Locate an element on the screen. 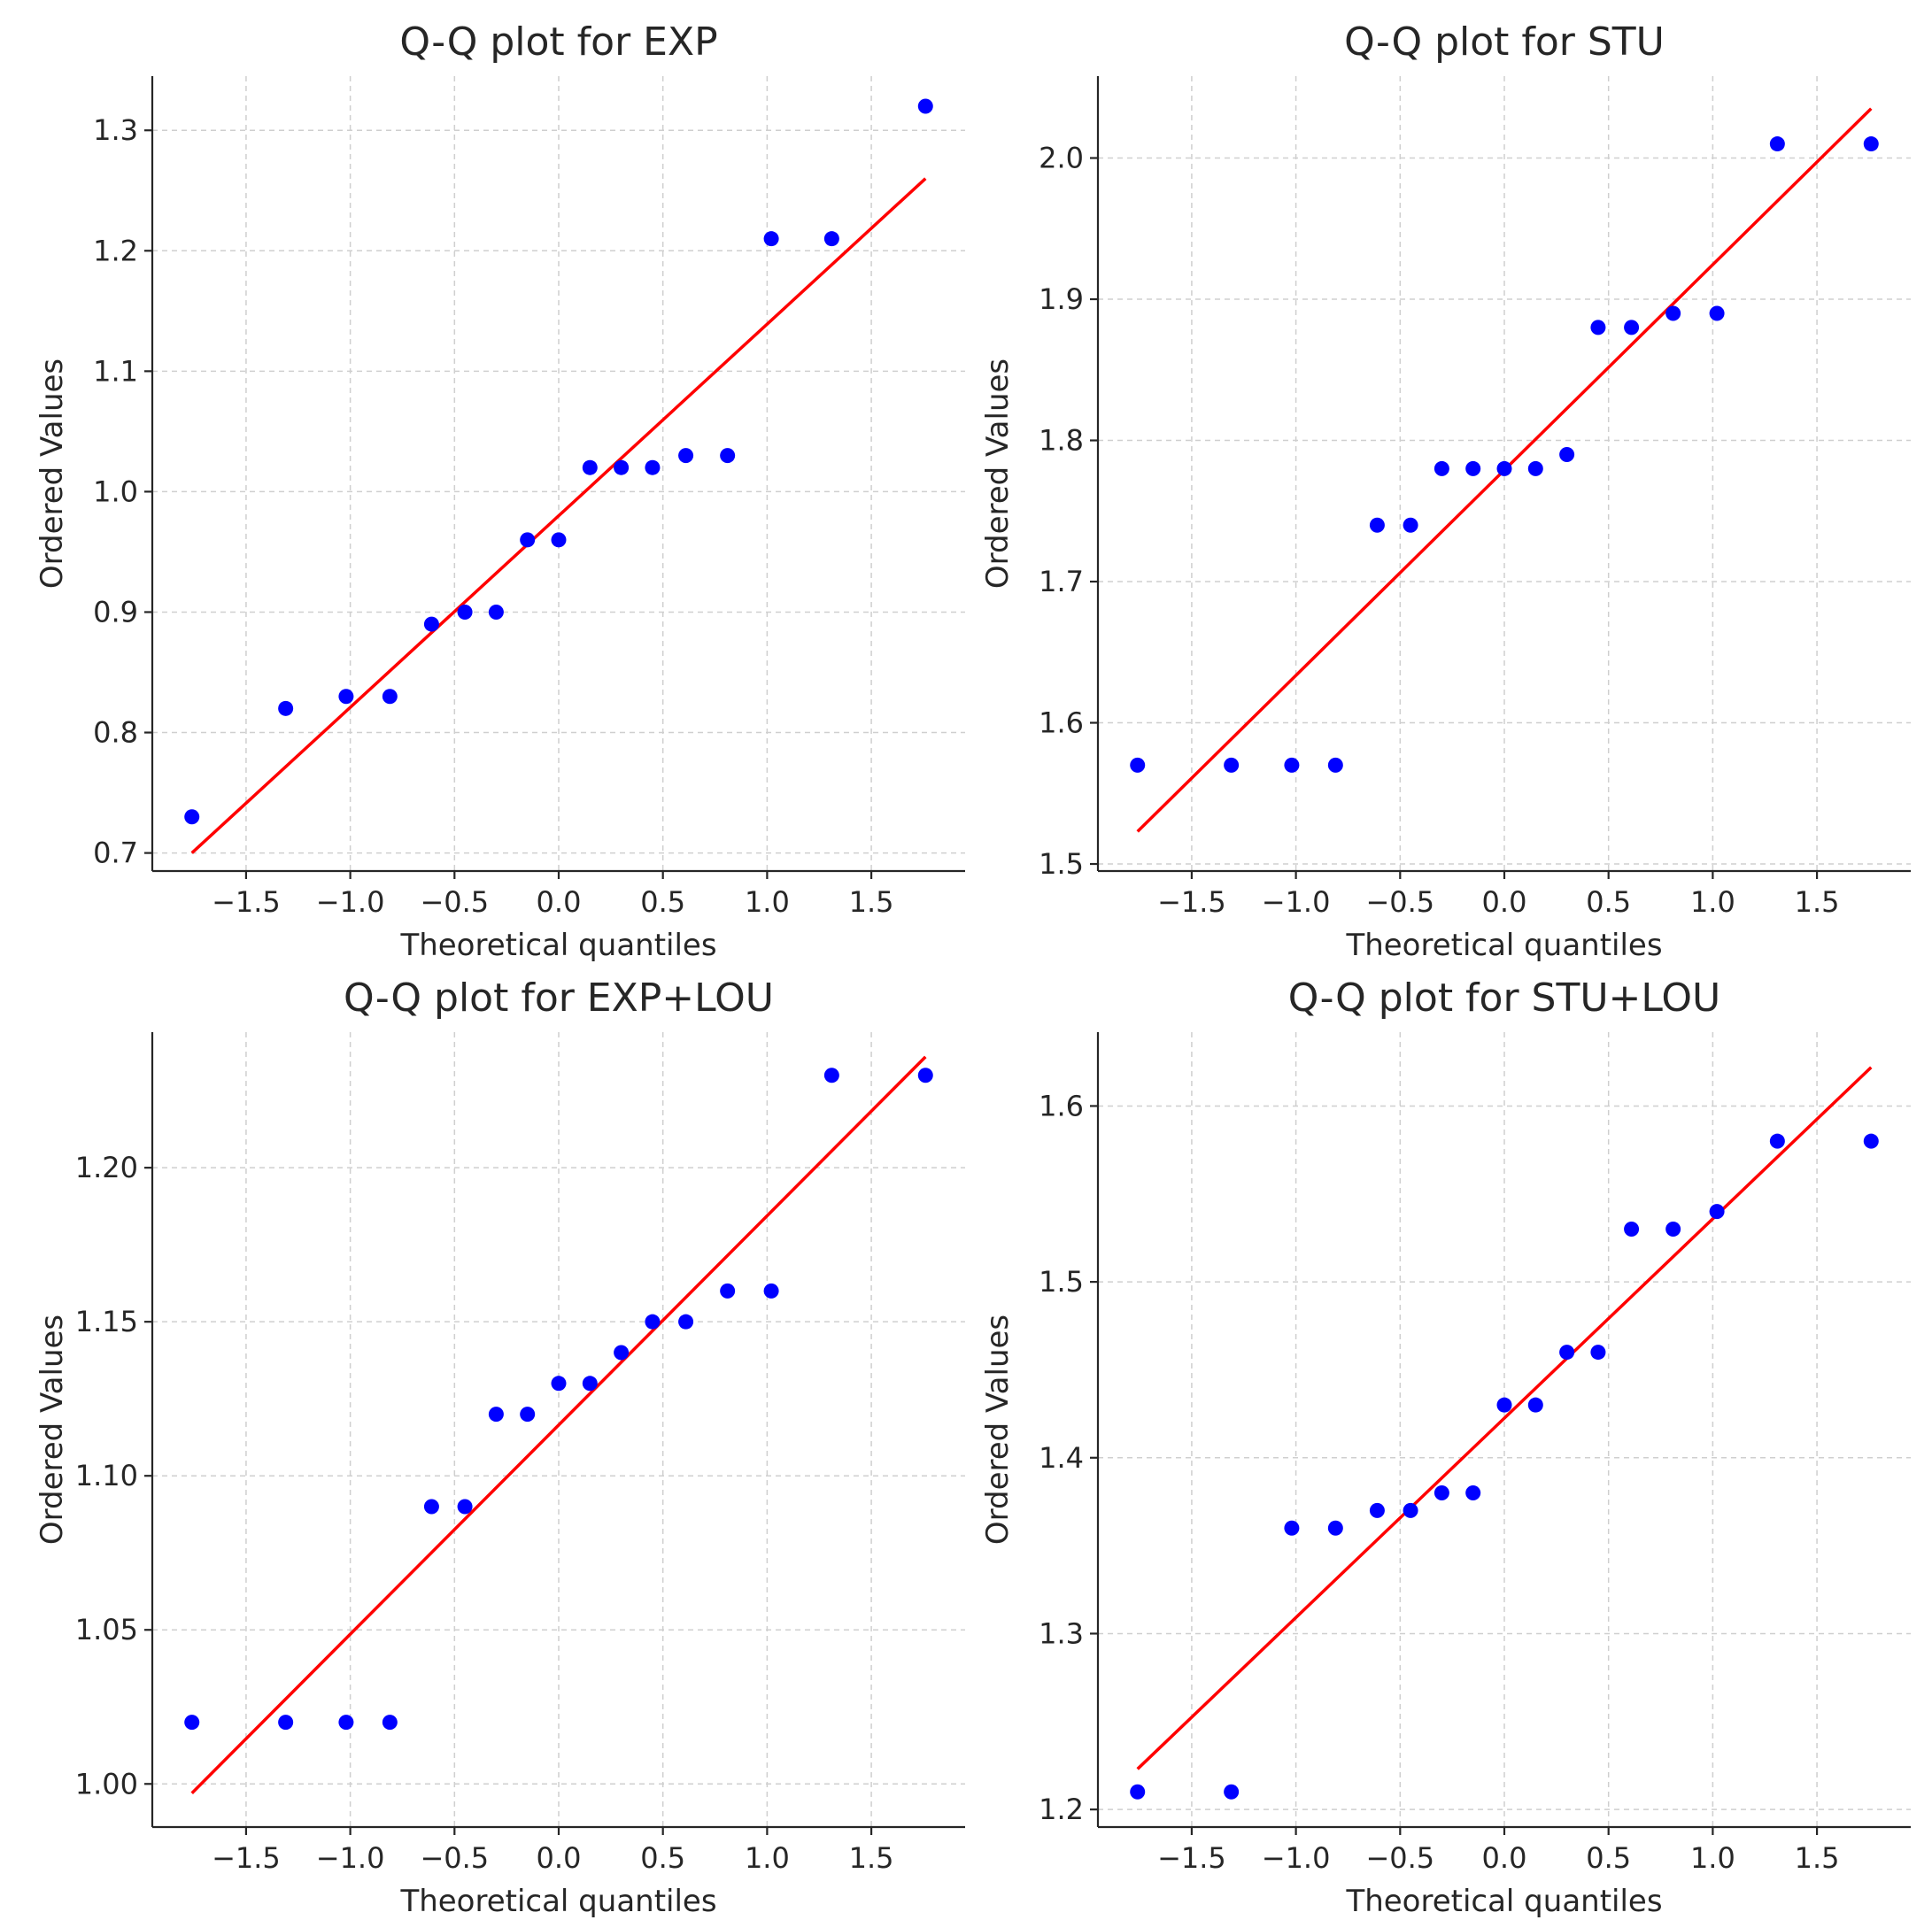 Image resolution: width=1932 pixels, height=1920 pixels. chart-title: Q-Q plot for STU is located at coordinates (1504, 42).